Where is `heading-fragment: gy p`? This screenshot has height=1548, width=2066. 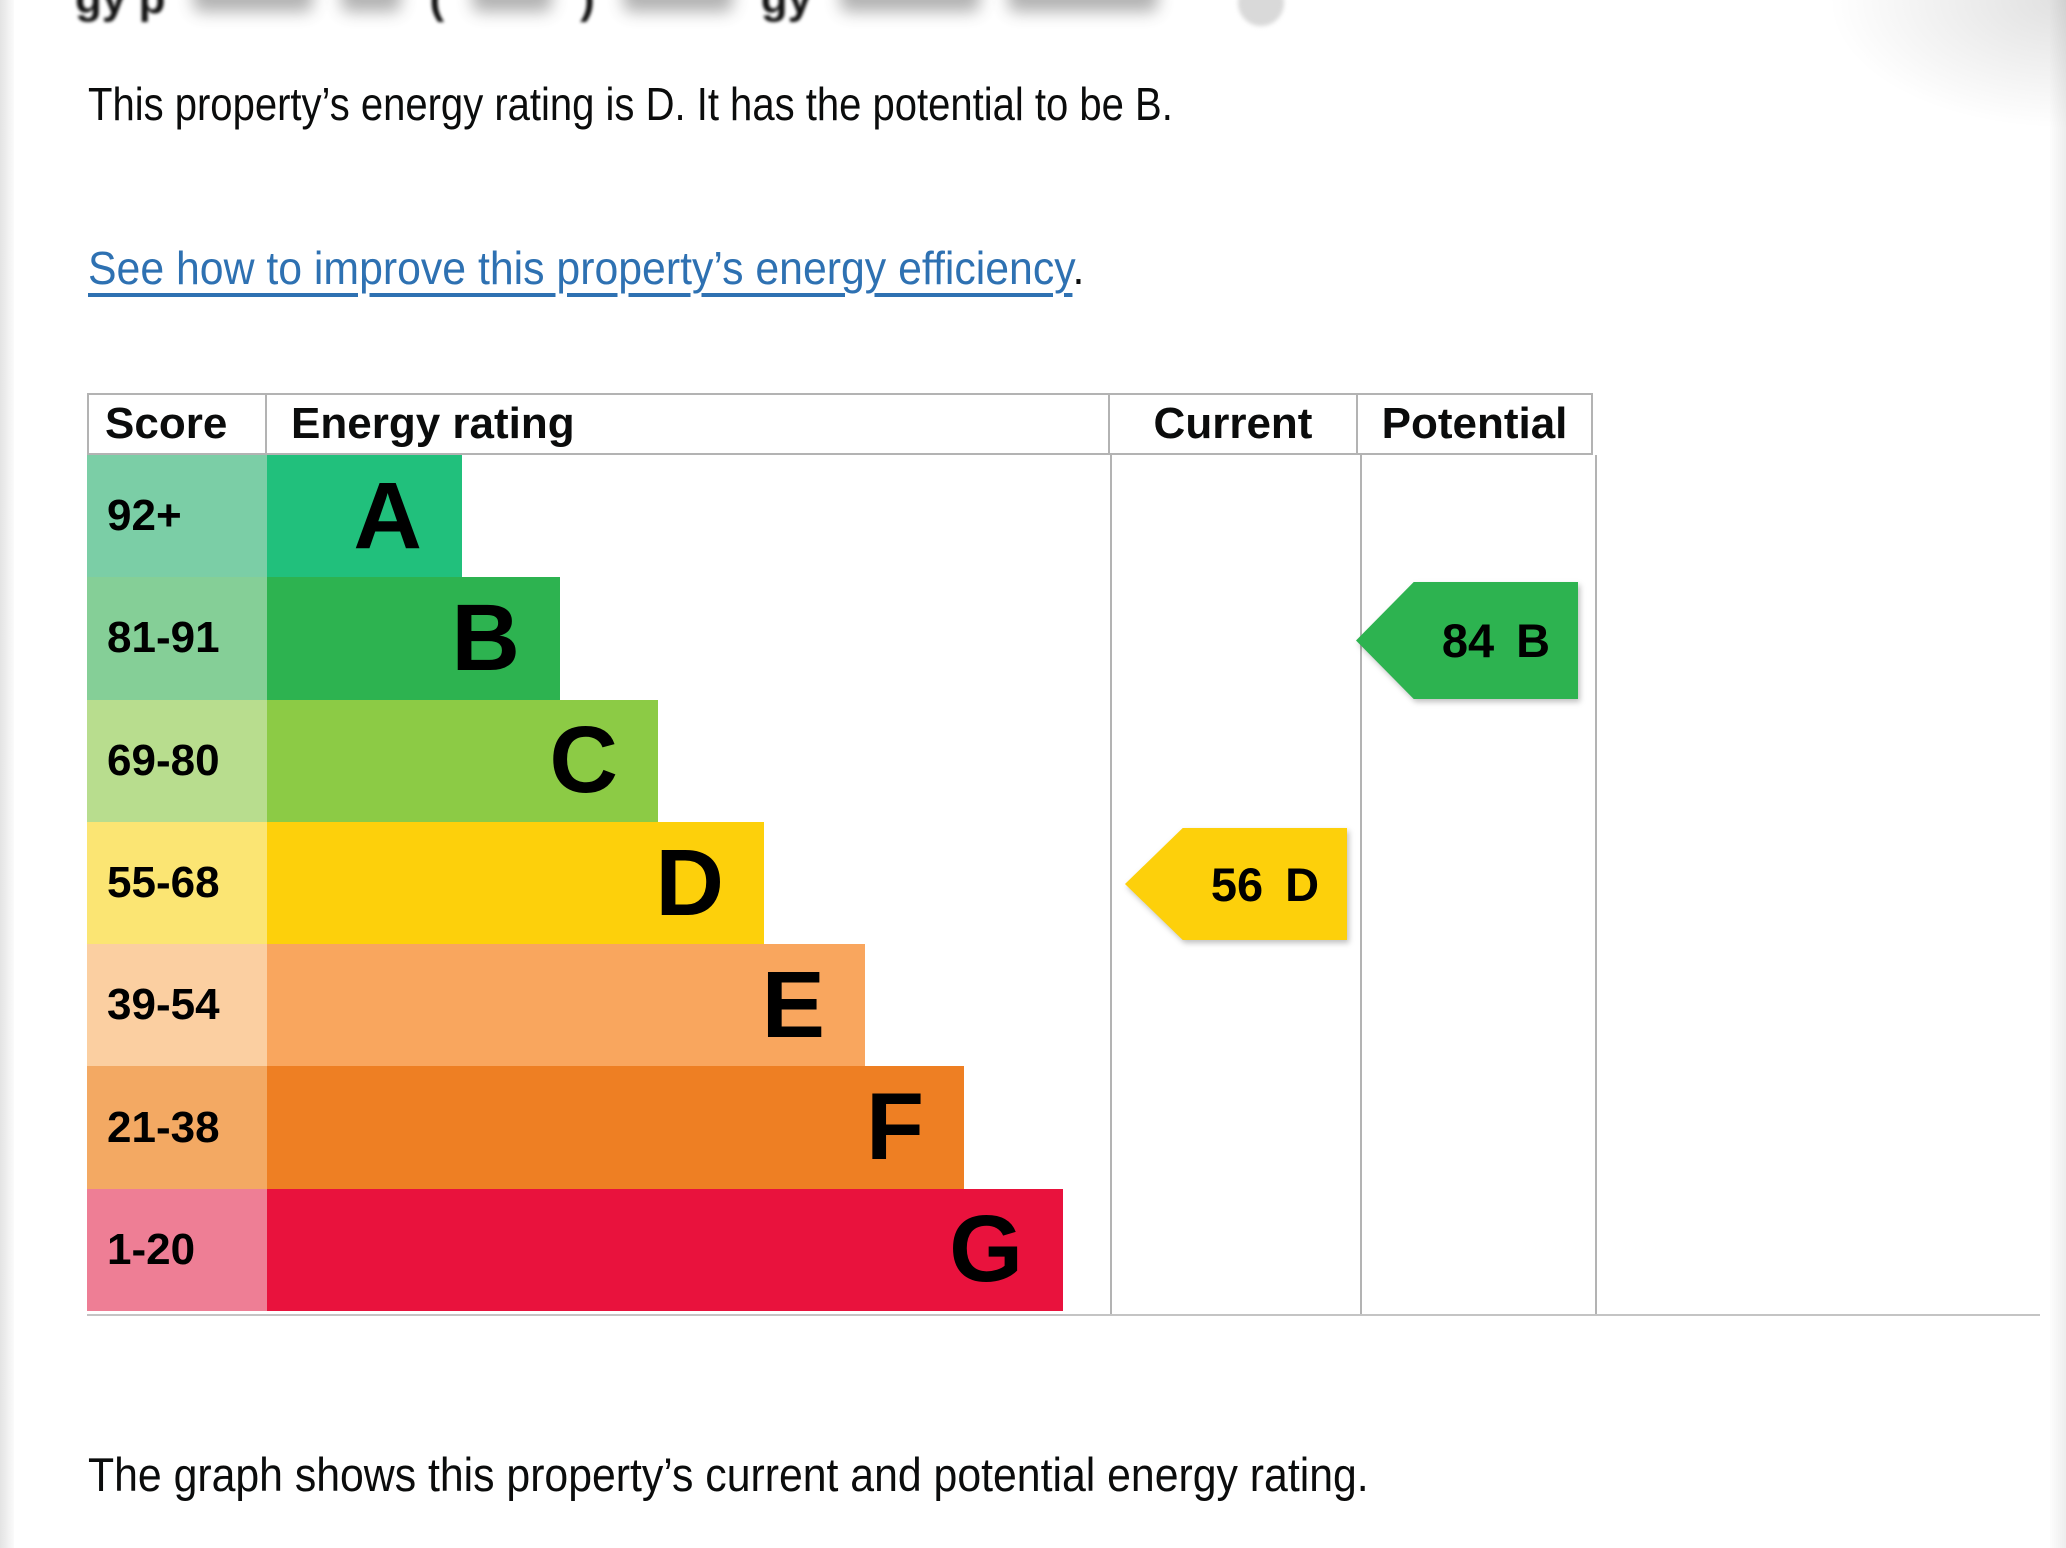 heading-fragment: gy p is located at coordinates (120, 12).